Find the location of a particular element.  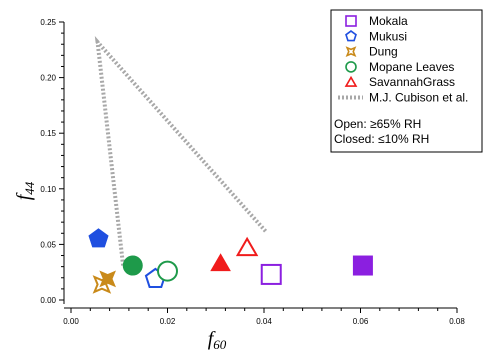

legend-box is located at coordinates (406, 81).